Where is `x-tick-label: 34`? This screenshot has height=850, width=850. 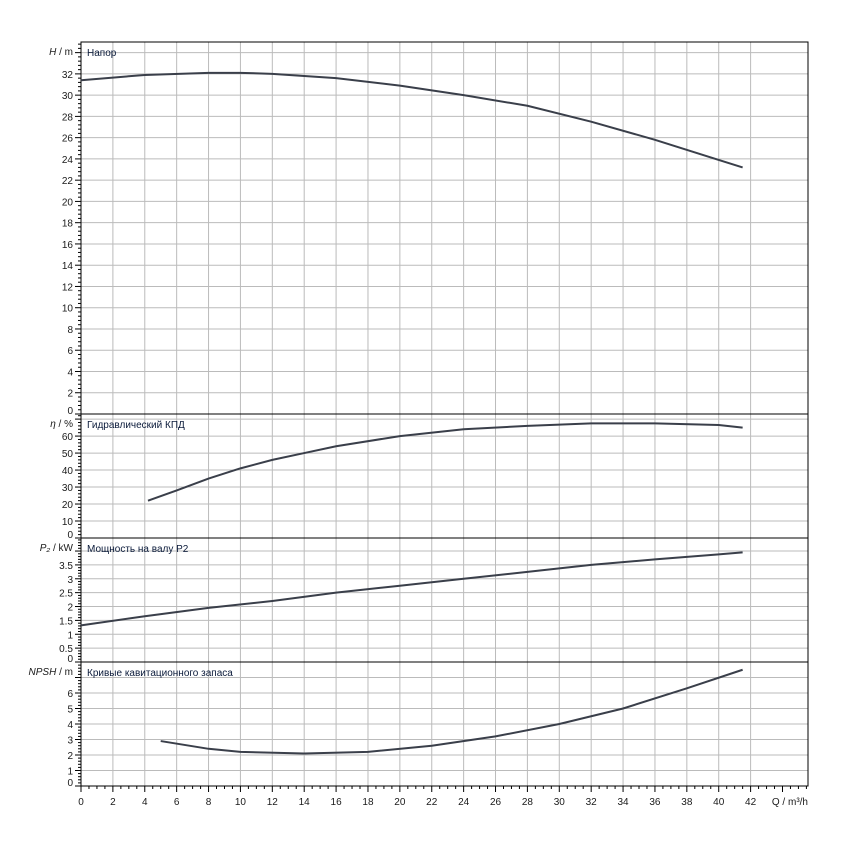 x-tick-label: 34 is located at coordinates (623, 802).